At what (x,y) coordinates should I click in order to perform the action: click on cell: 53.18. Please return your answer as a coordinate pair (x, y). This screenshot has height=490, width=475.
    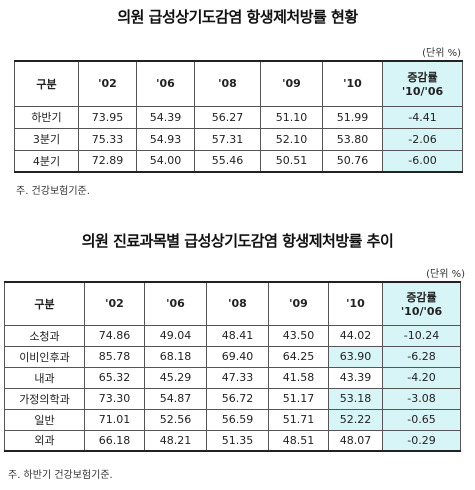
    Looking at the image, I should click on (355, 398).